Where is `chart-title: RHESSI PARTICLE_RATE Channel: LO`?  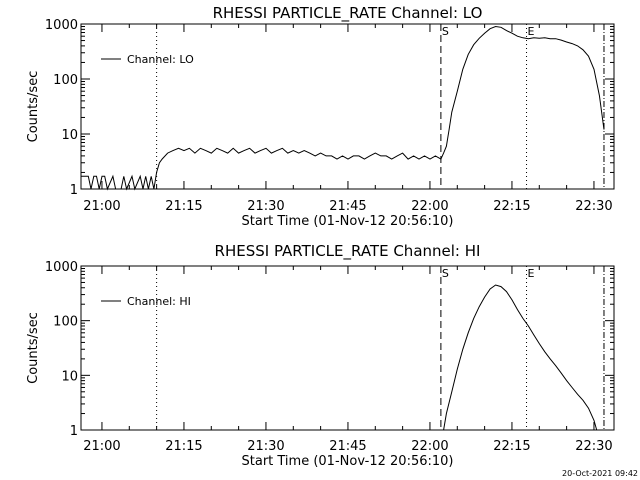
chart-title: RHESSI PARTICLE_RATE Channel: LO is located at coordinates (348, 13).